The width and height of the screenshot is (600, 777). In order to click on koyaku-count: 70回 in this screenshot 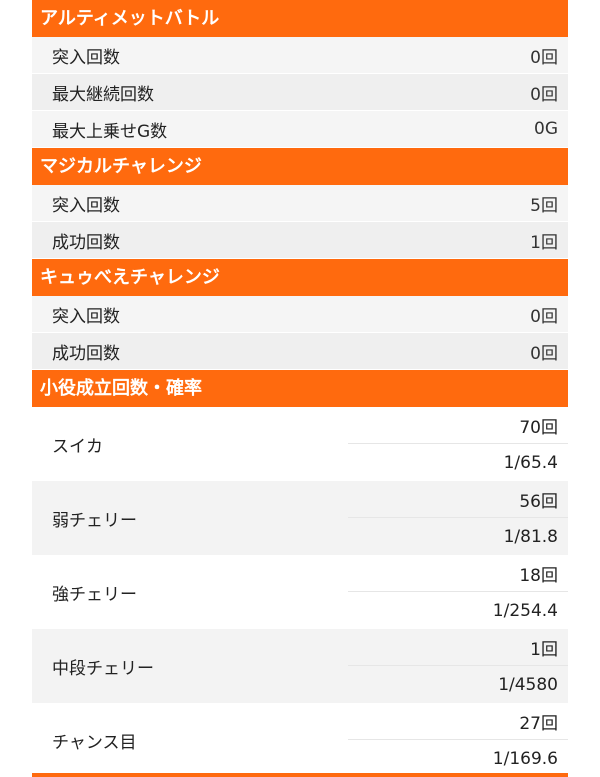, I will do `click(458, 425)`.